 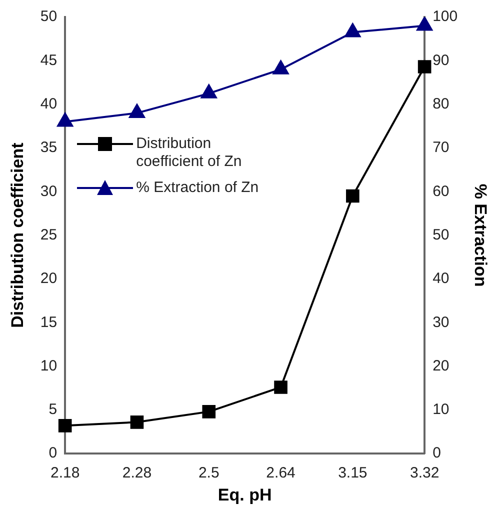 What do you see at coordinates (441, 147) in the screenshot?
I see `y2-tick-label: 70` at bounding box center [441, 147].